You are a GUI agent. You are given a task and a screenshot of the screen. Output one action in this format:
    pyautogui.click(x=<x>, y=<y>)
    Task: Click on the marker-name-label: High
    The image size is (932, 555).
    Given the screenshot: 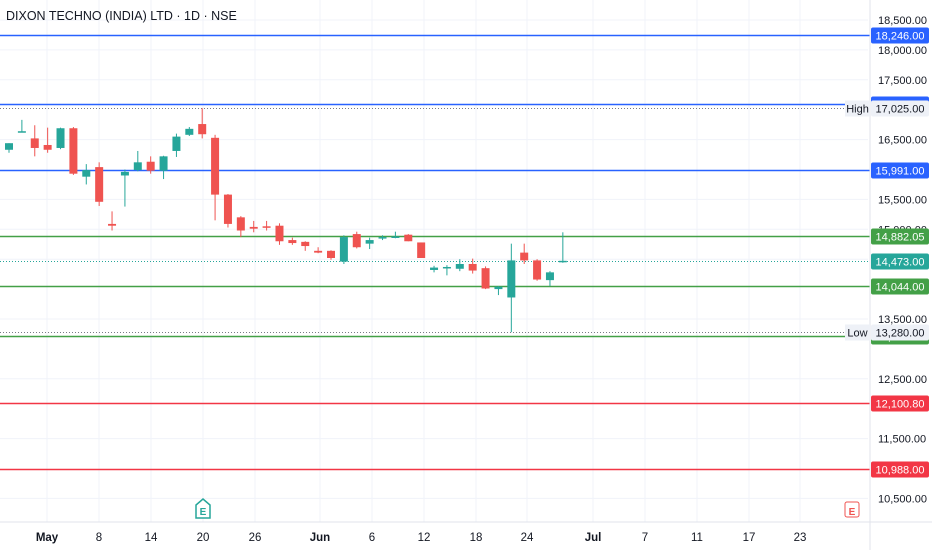 What is the action you would take?
    pyautogui.click(x=857, y=110)
    